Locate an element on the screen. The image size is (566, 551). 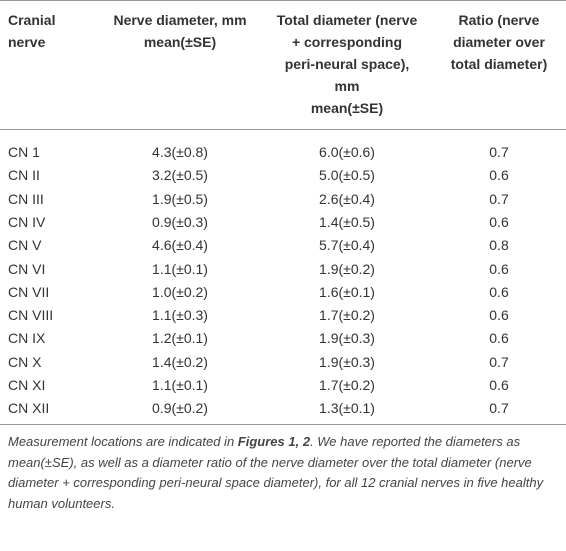
header-line: peri-neural space), is located at coordinates (347, 64).